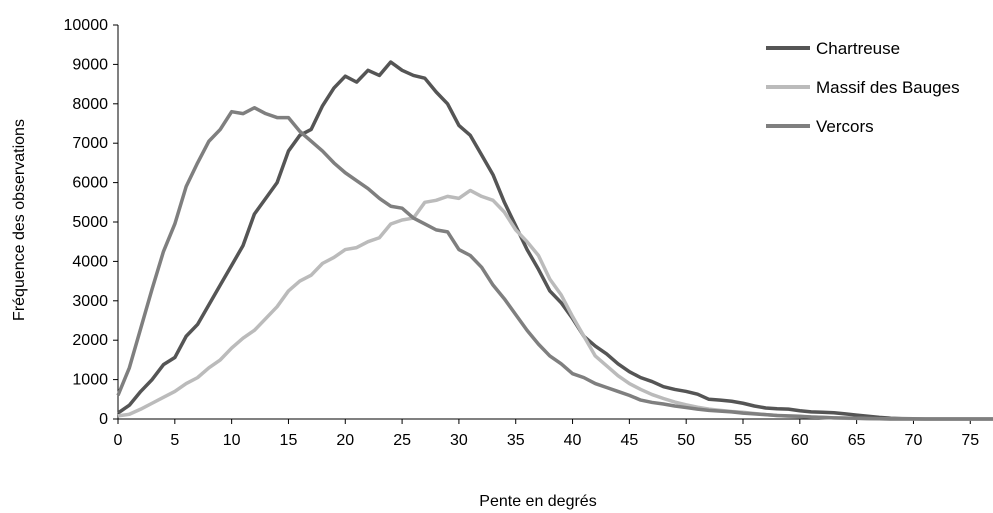 Image resolution: width=993 pixels, height=513 pixels. What do you see at coordinates (537, 501) in the screenshot?
I see `x-axis-title: Pente en degrés` at bounding box center [537, 501].